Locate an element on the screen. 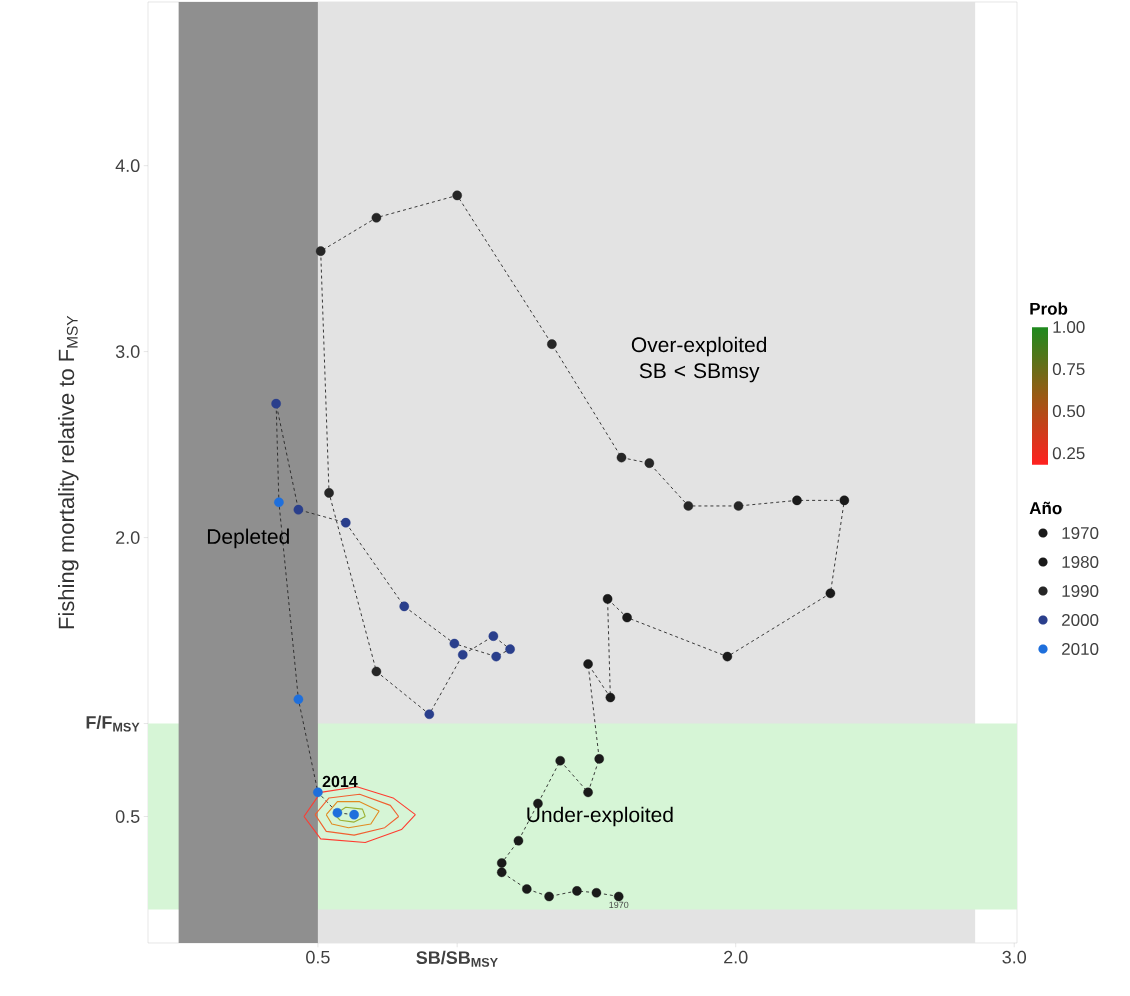  color-bar-label: 0.50 is located at coordinates (1068, 411).